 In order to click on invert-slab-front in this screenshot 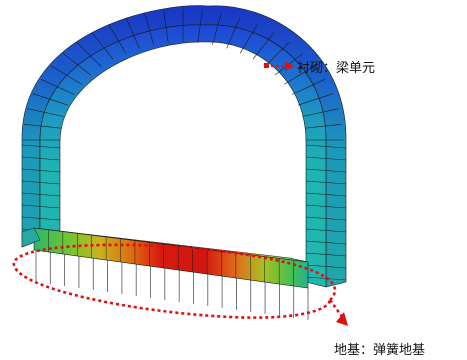, I will do `click(171, 258)`.